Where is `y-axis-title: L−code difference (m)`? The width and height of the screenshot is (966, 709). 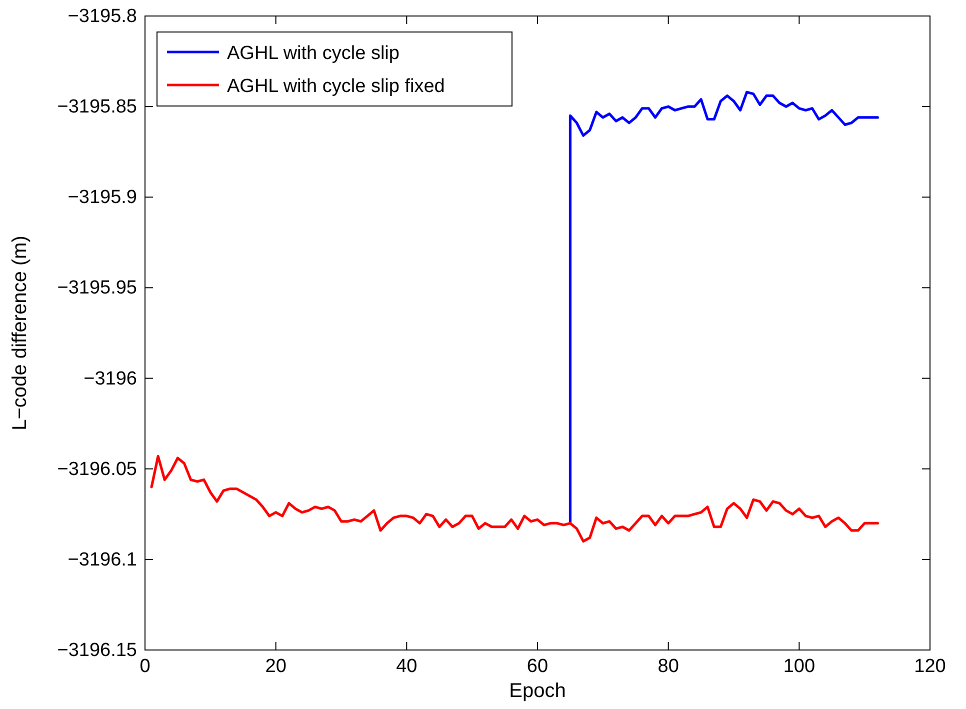 y-axis-title: L−code difference (m) is located at coordinates (20, 333).